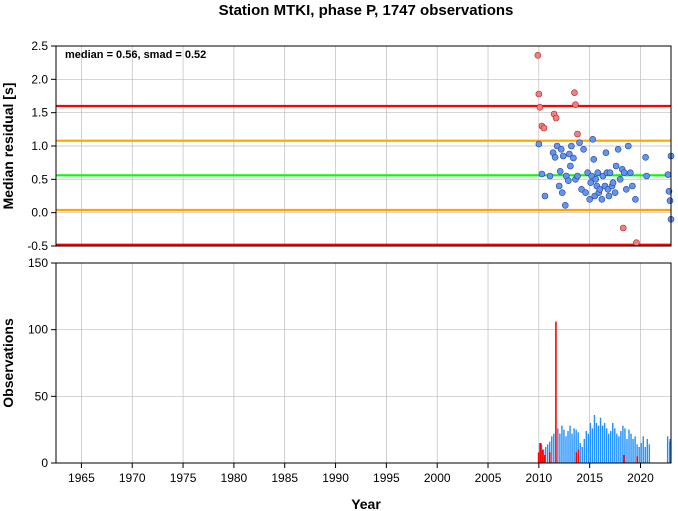 The image size is (678, 511). Describe the element at coordinates (39, 213) in the screenshot. I see `residual-y-tick-label: 0.0` at that location.